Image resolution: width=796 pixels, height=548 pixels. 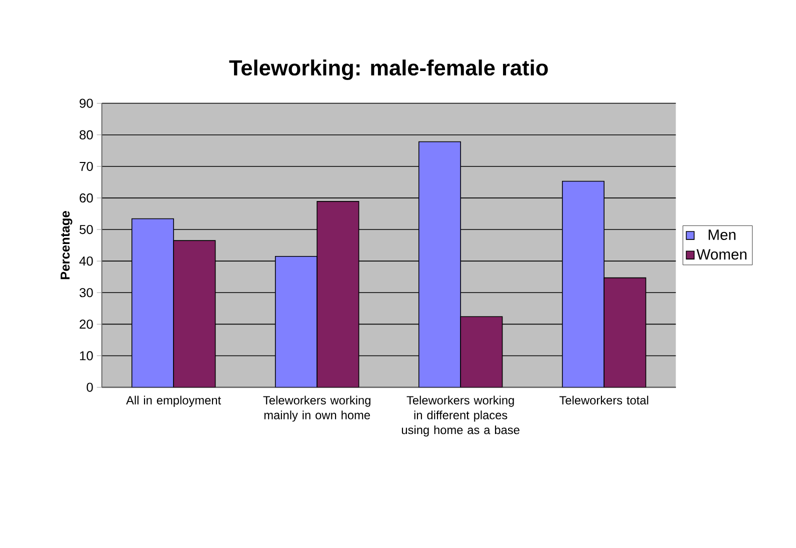 What do you see at coordinates (86, 229) in the screenshot?
I see `y-tick-label: 50` at bounding box center [86, 229].